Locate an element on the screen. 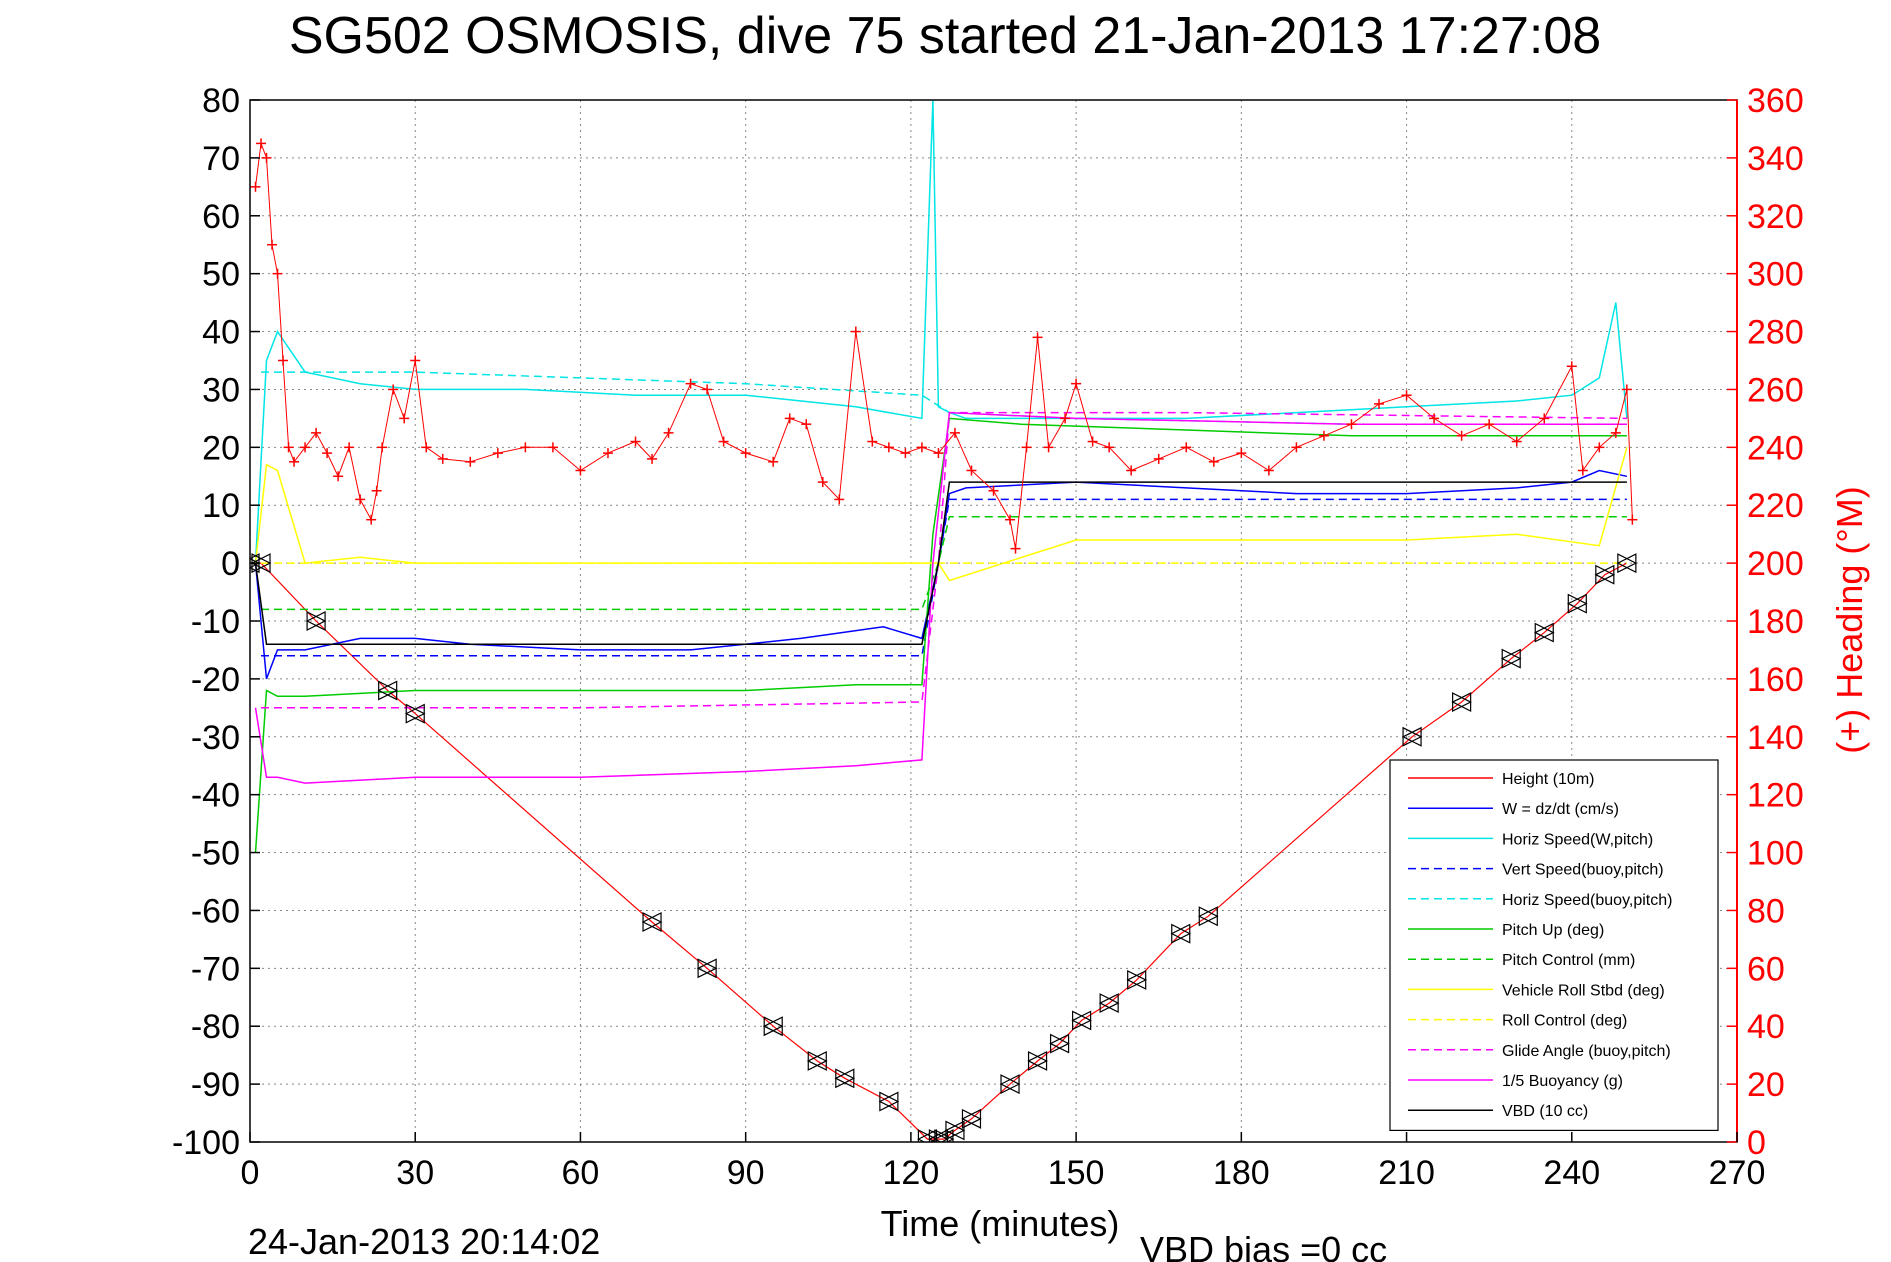  x-tick-label: 180 is located at coordinates (1241, 1173).